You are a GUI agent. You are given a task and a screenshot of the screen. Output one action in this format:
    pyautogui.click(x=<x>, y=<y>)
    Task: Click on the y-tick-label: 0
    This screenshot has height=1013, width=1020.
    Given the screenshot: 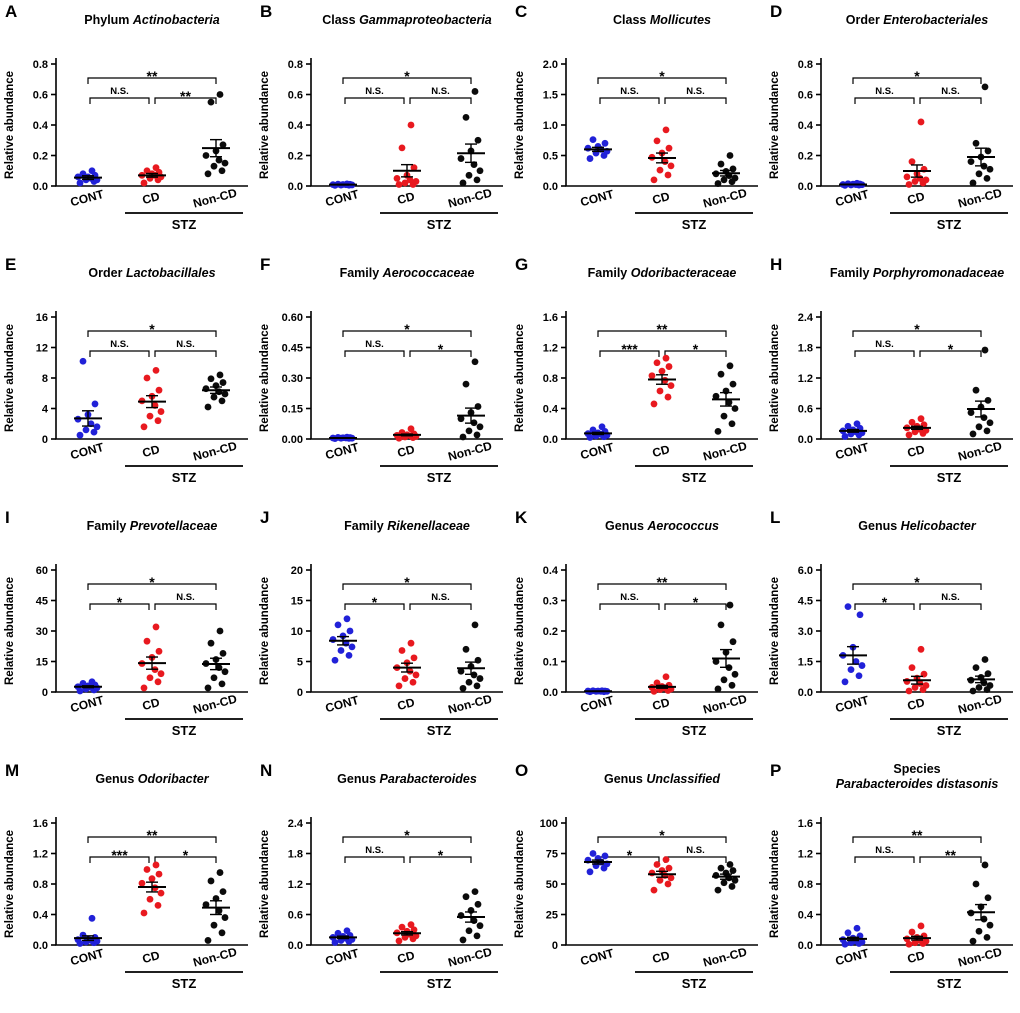 What is the action you would take?
    pyautogui.click(x=45, y=440)
    